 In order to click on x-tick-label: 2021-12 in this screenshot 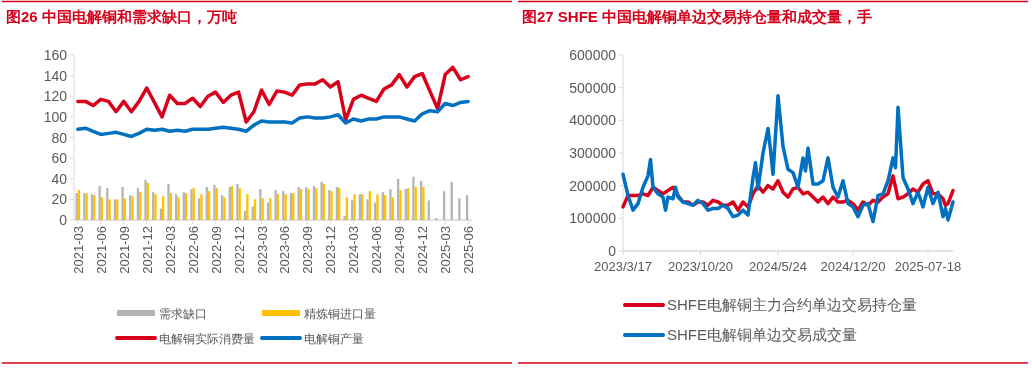, I will do `click(147, 250)`.